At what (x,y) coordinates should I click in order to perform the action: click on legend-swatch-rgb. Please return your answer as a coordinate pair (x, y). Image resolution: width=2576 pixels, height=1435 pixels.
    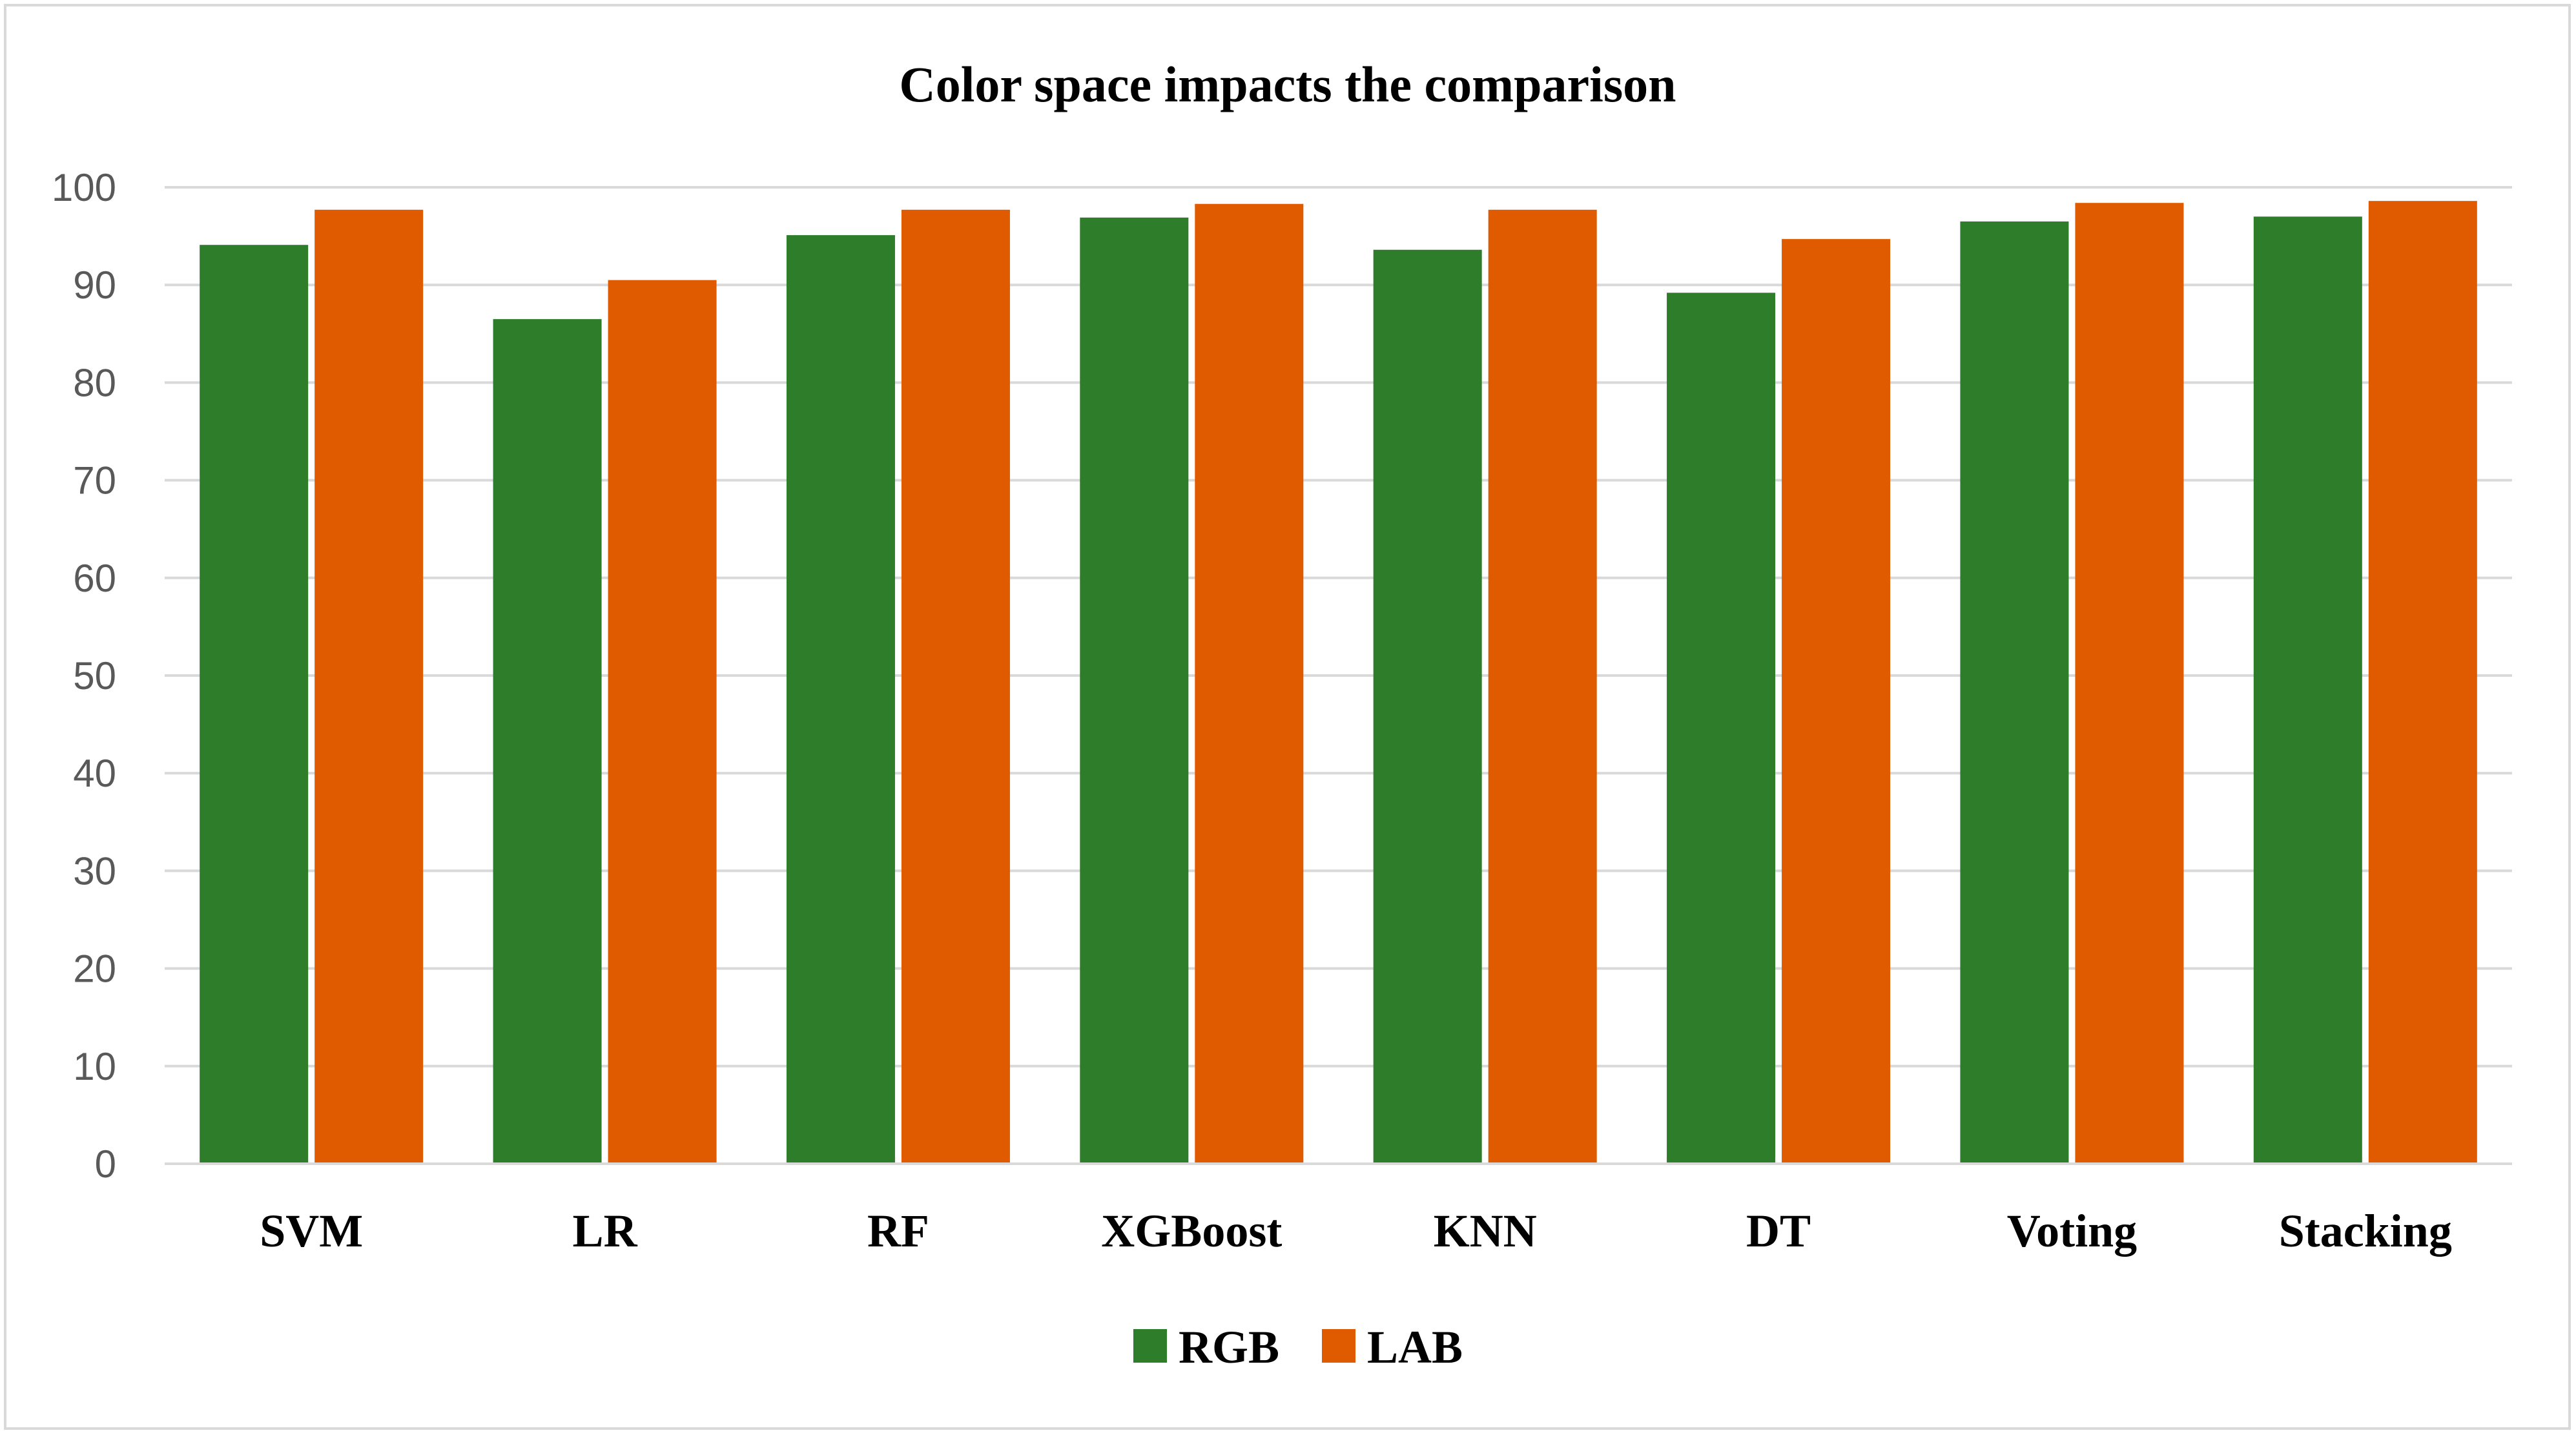
    Looking at the image, I should click on (1150, 1346).